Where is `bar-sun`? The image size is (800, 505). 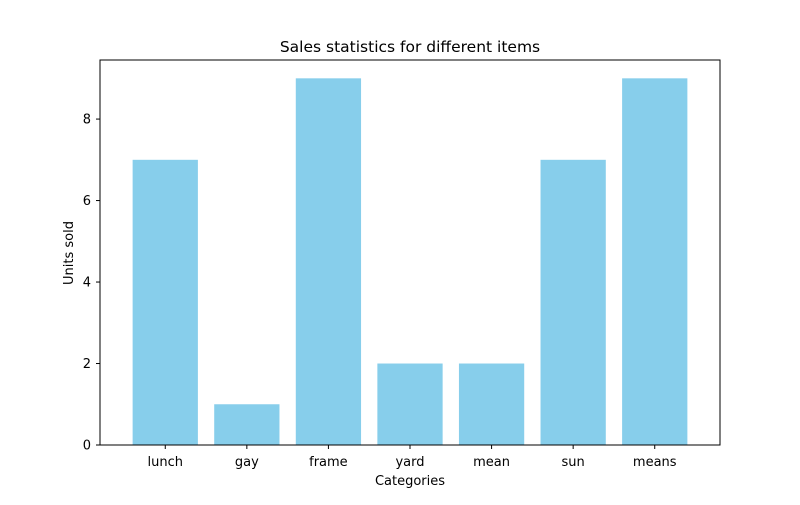 bar-sun is located at coordinates (573, 302).